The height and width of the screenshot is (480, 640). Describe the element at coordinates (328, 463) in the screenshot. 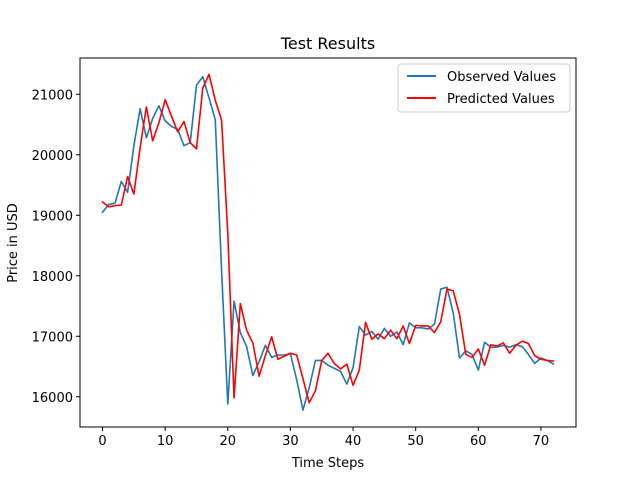

I see `x-axis-title: Time Steps` at that location.